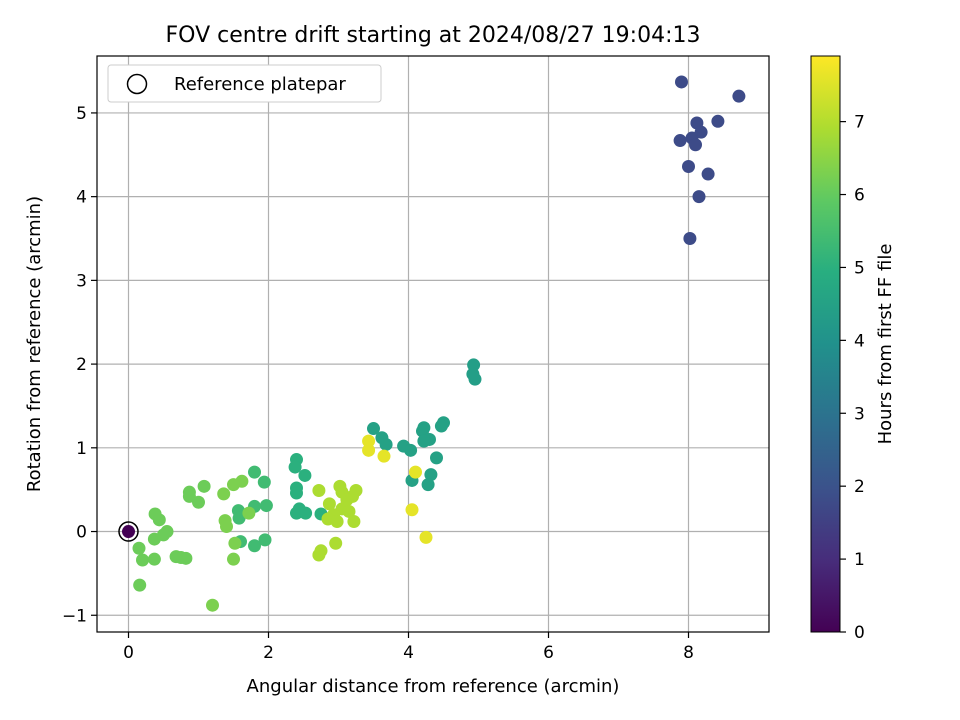  What do you see at coordinates (260, 84) in the screenshot?
I see `legend-label: Reference platepar` at bounding box center [260, 84].